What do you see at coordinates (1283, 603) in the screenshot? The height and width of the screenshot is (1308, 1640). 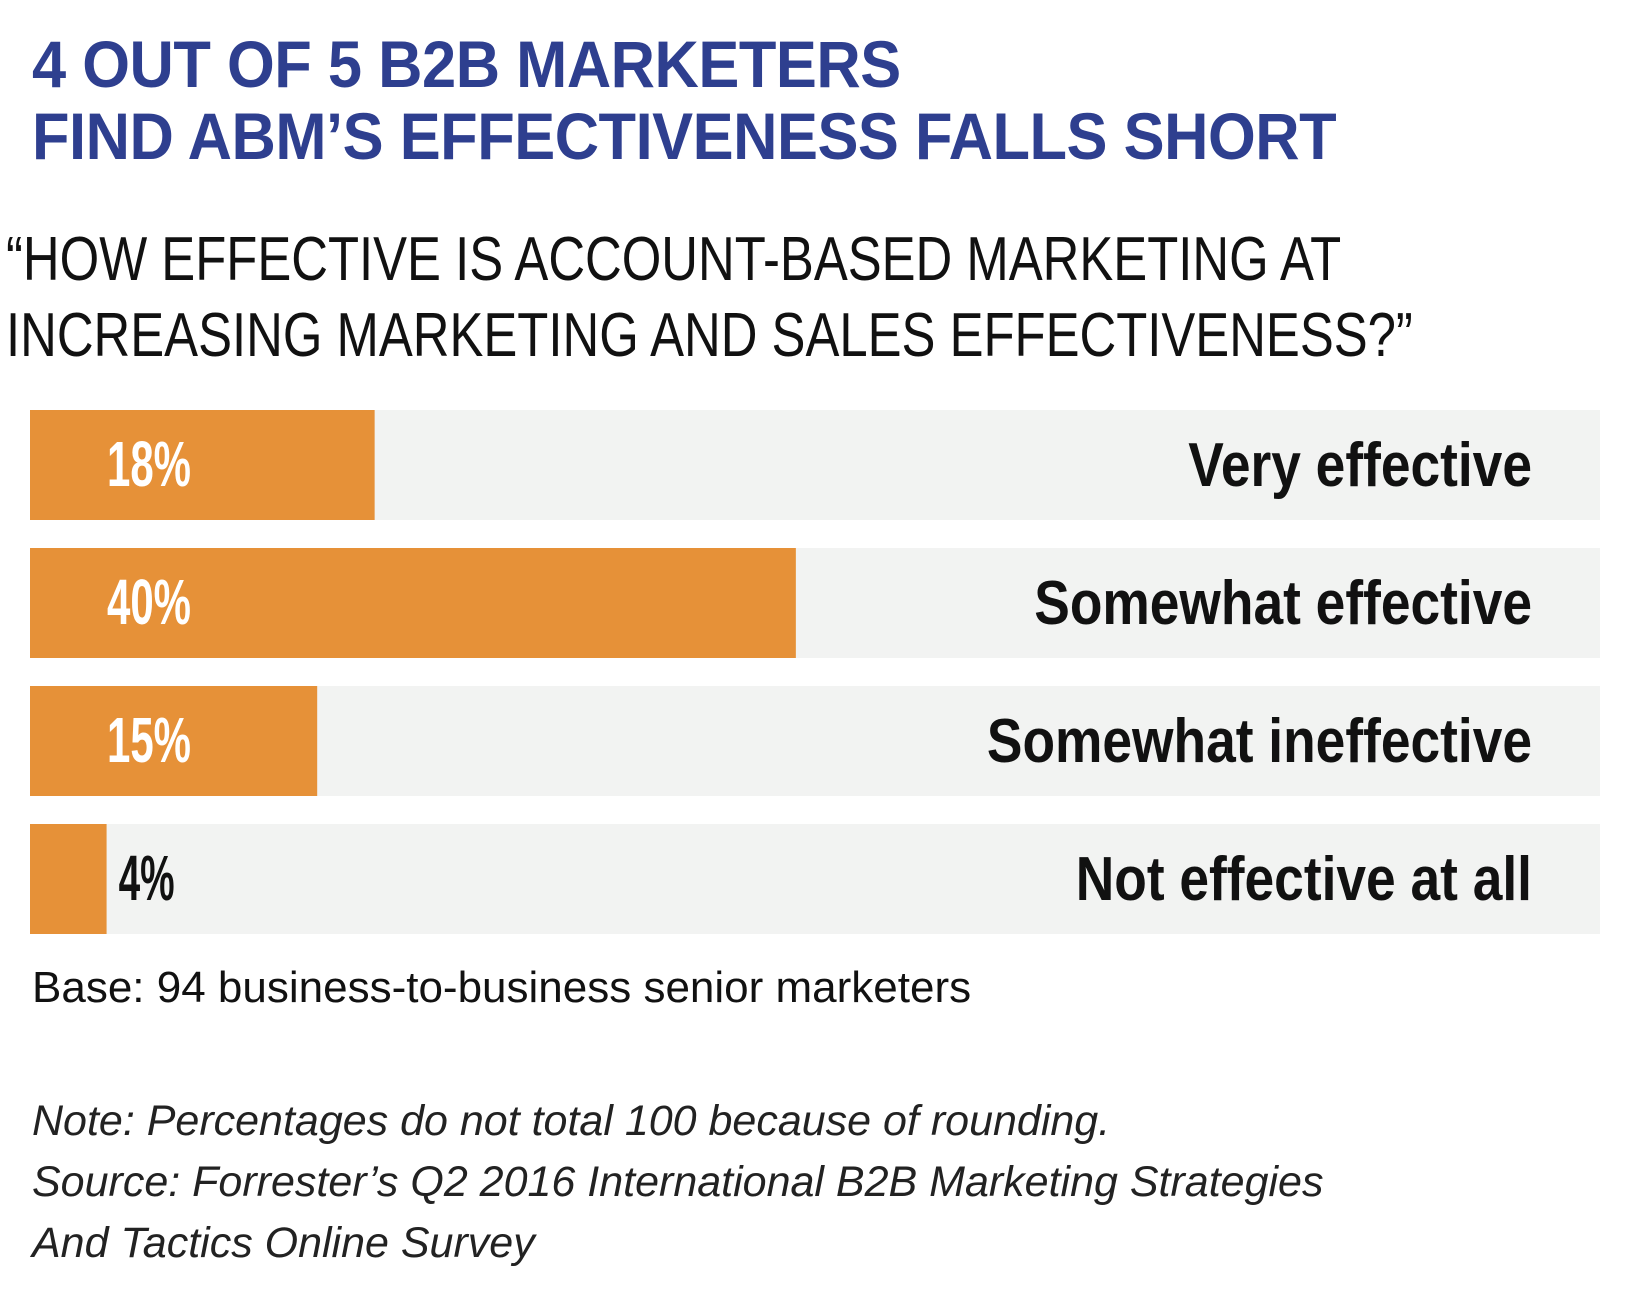 I see `category-label-somewhat-effective: Somewhat effective` at bounding box center [1283, 603].